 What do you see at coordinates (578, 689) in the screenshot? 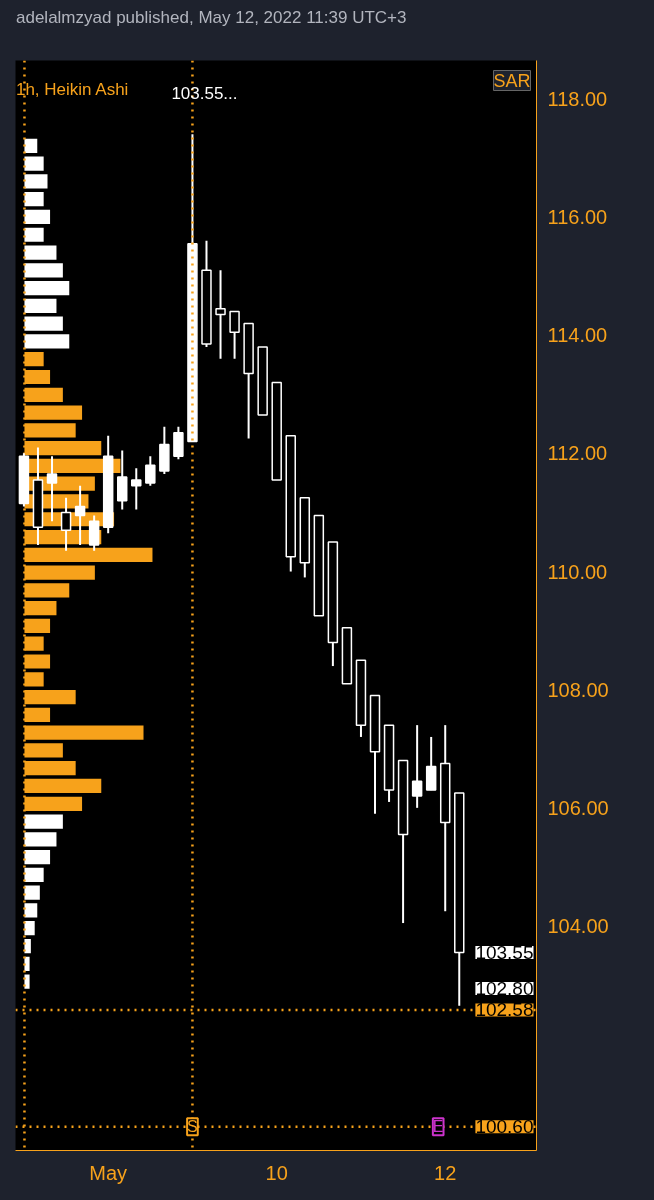
I see `y-tick-label: 108.00` at bounding box center [578, 689].